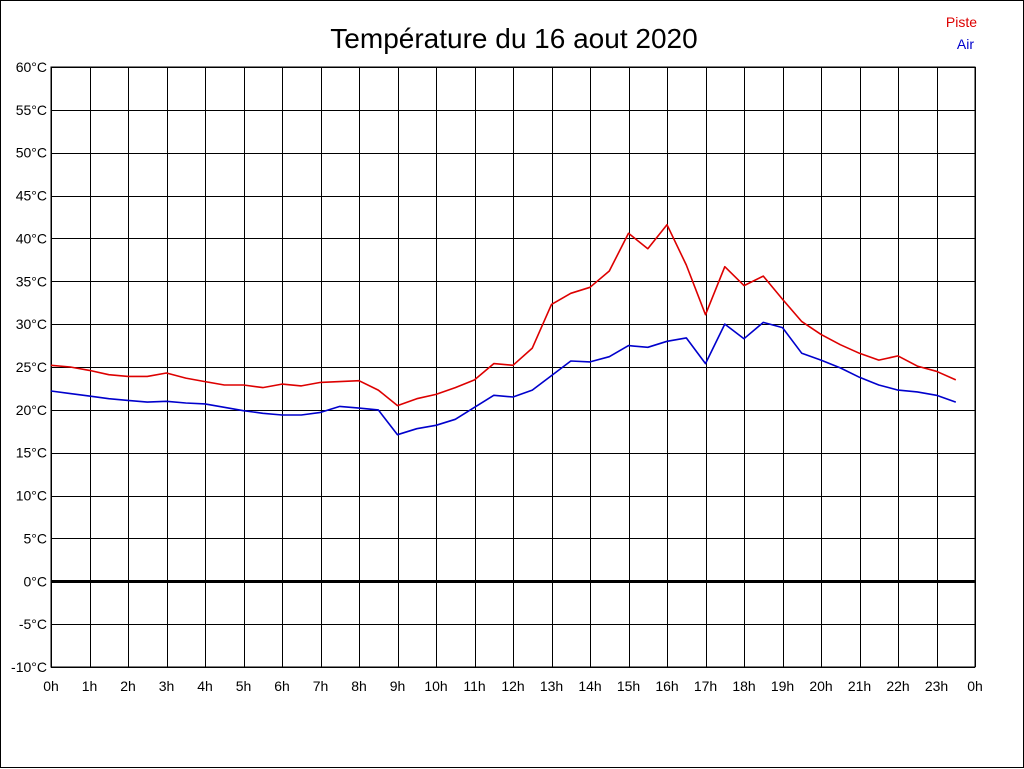 Image resolution: width=1024 pixels, height=769 pixels. Describe the element at coordinates (31, 196) in the screenshot. I see `y-tick-label: 45°C` at that location.